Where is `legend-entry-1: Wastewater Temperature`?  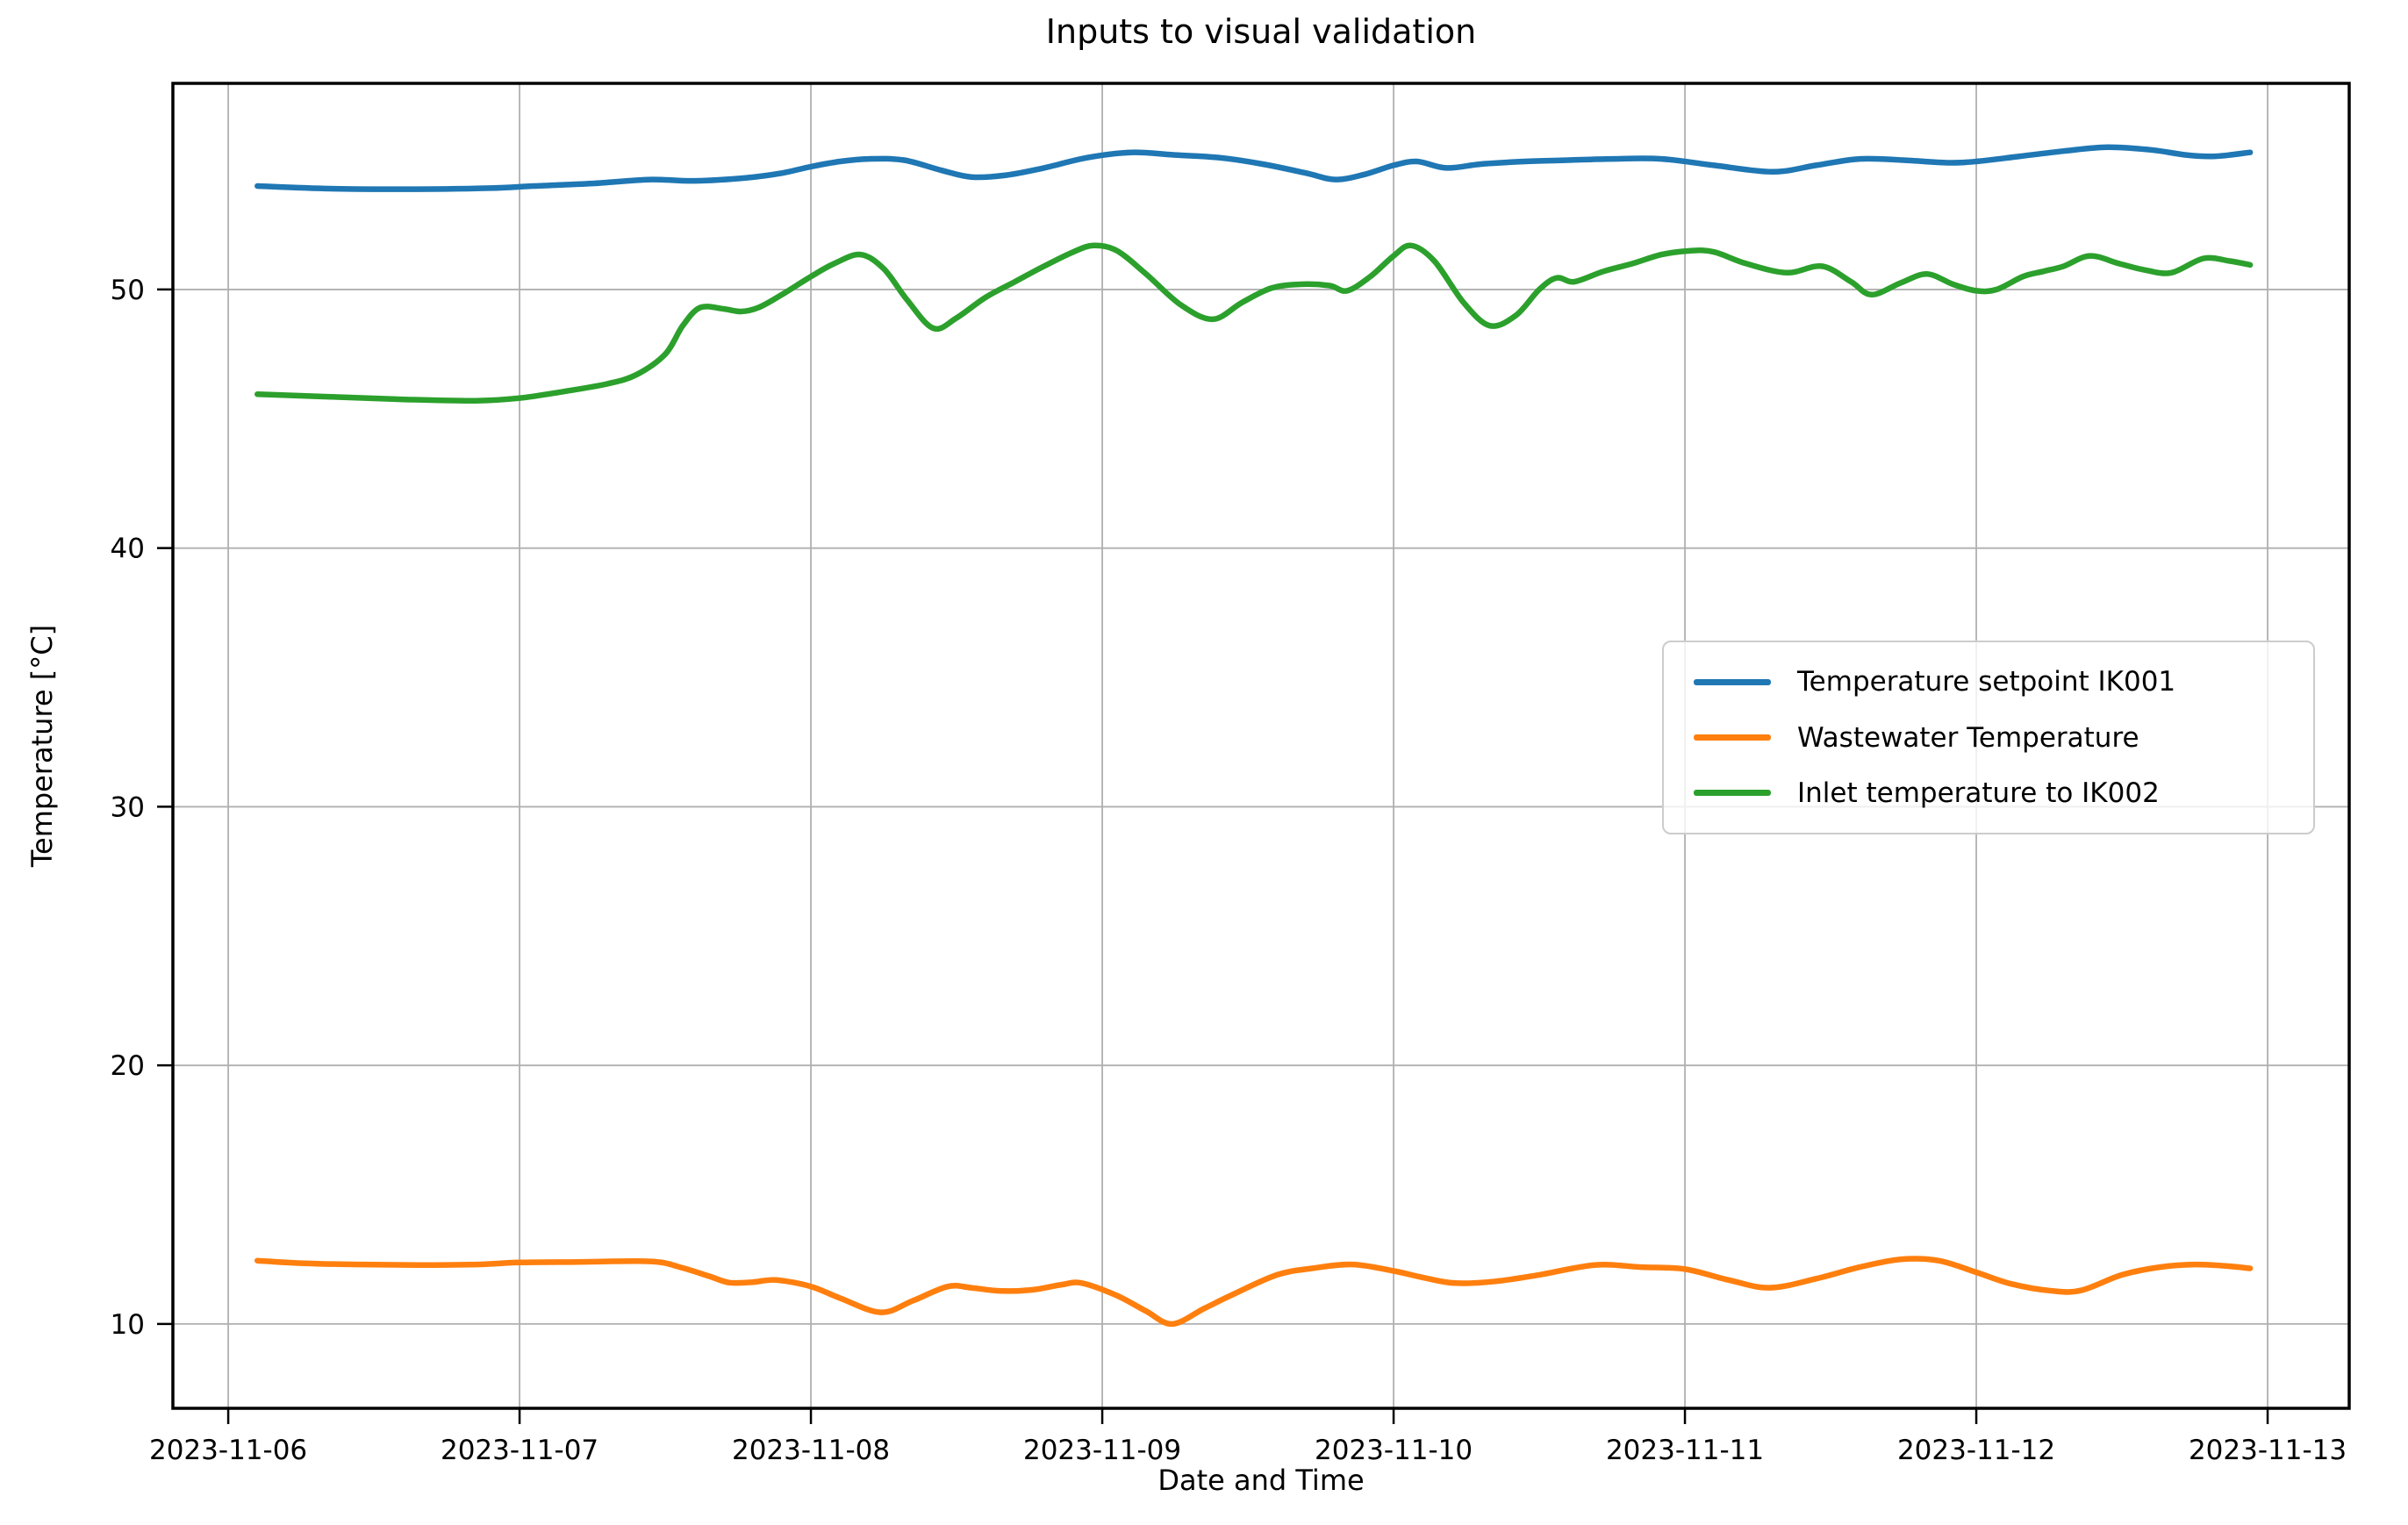 legend-entry-1: Wastewater Temperature is located at coordinates (1988, 738).